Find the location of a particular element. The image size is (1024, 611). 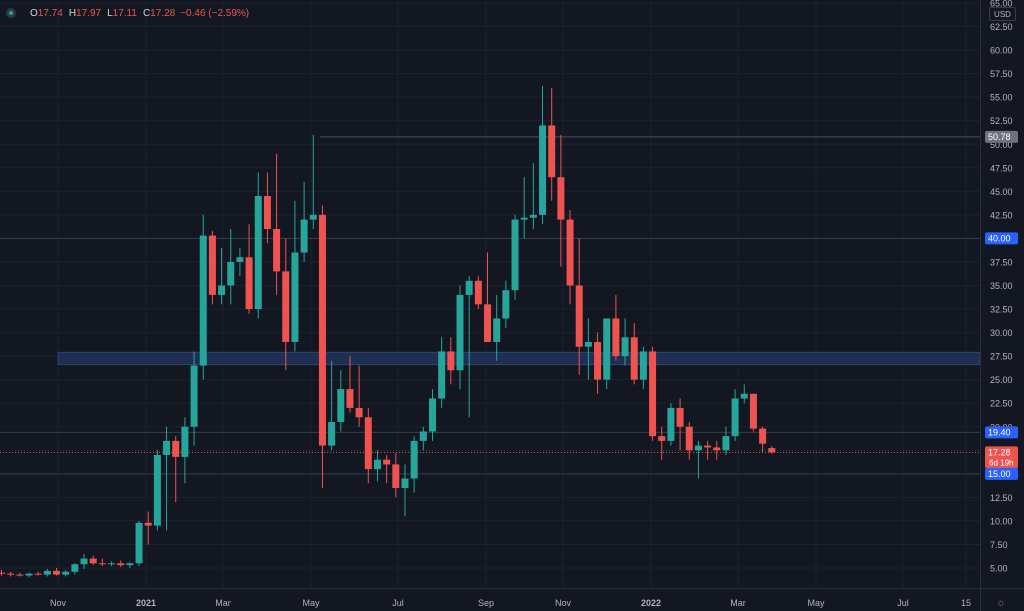

y-tick-label: 25.00 is located at coordinates (1001, 380).